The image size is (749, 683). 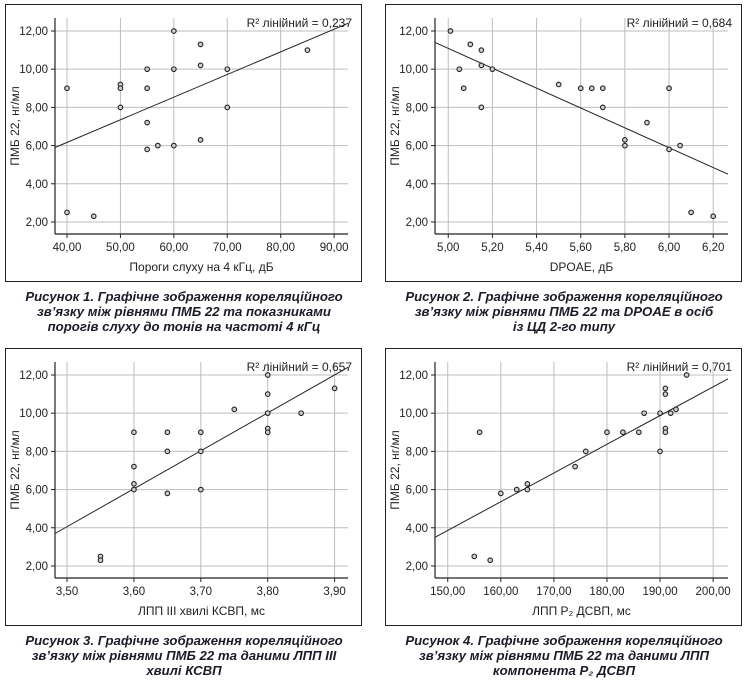 I want to click on x-tick-label: 5,20, so click(x=492, y=248).